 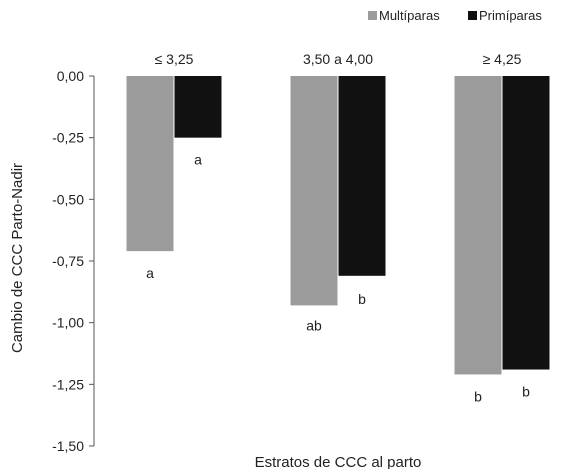 What do you see at coordinates (68, 384) in the screenshot?
I see `y-tick-label: -1,25` at bounding box center [68, 384].